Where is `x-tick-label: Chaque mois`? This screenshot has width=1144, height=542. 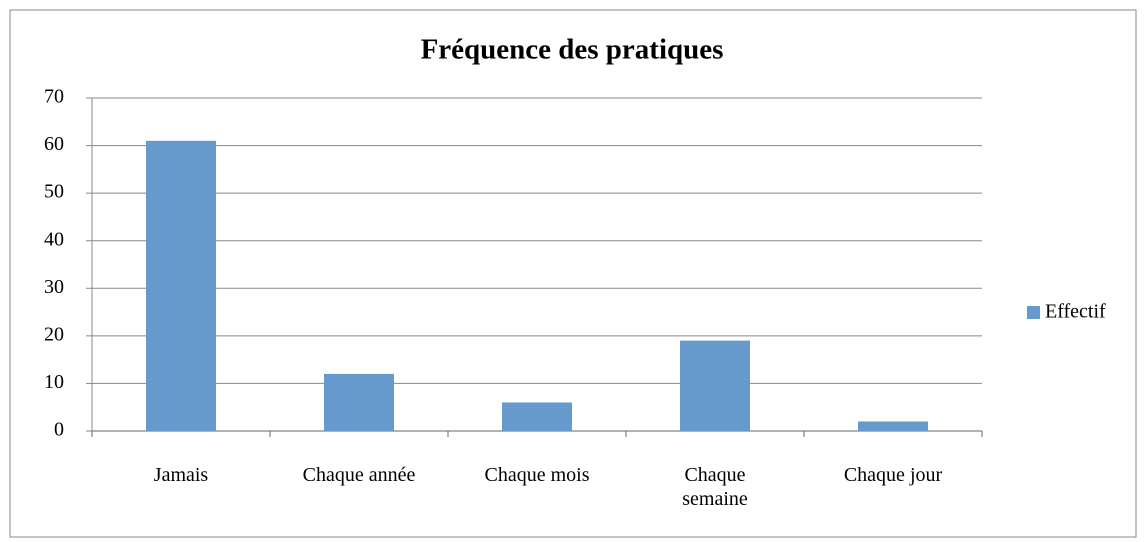
x-tick-label: Chaque mois is located at coordinates (537, 475).